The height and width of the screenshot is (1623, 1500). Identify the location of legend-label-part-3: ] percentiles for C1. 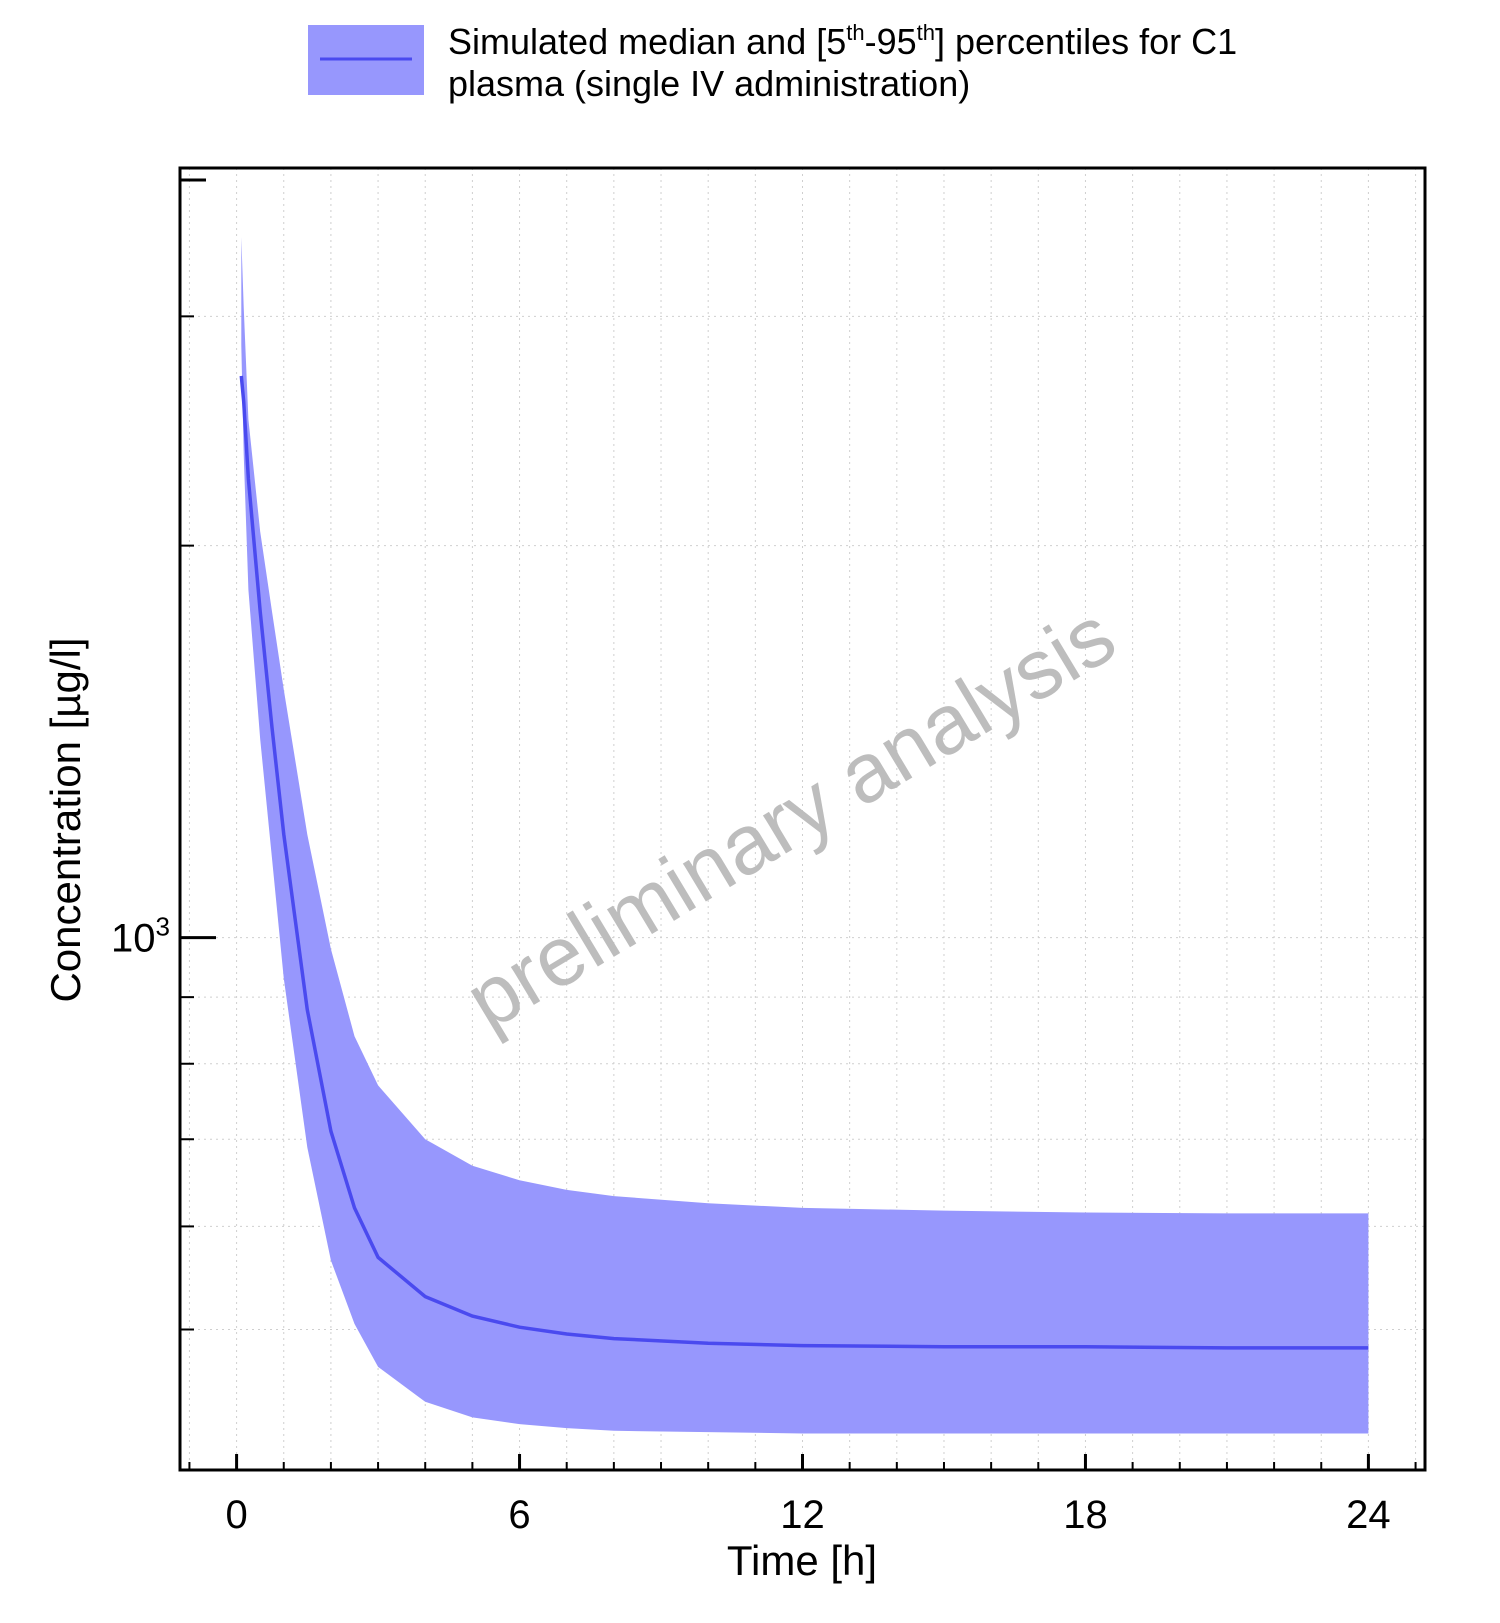
(1086, 41).